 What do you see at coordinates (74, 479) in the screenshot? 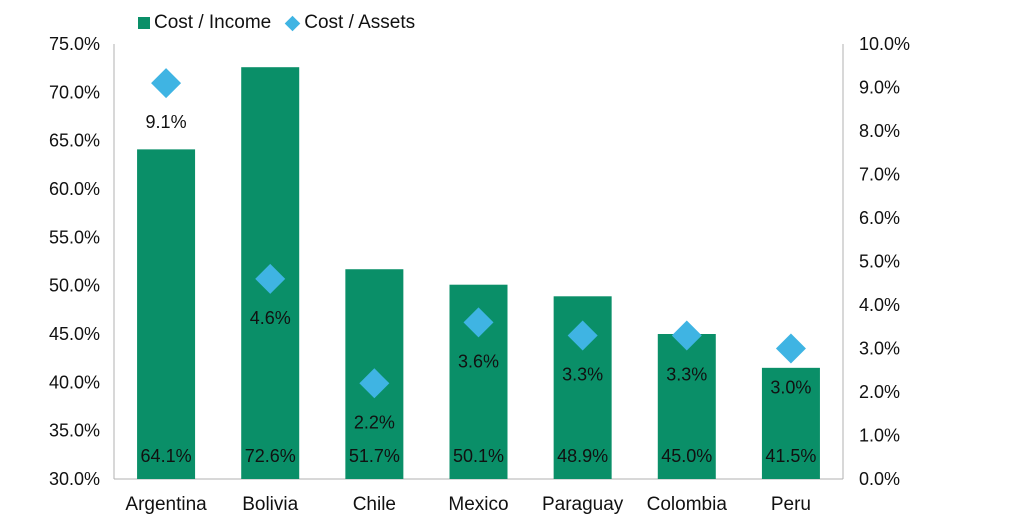
I see `left-axis-tick-label: 30.0%` at bounding box center [74, 479].